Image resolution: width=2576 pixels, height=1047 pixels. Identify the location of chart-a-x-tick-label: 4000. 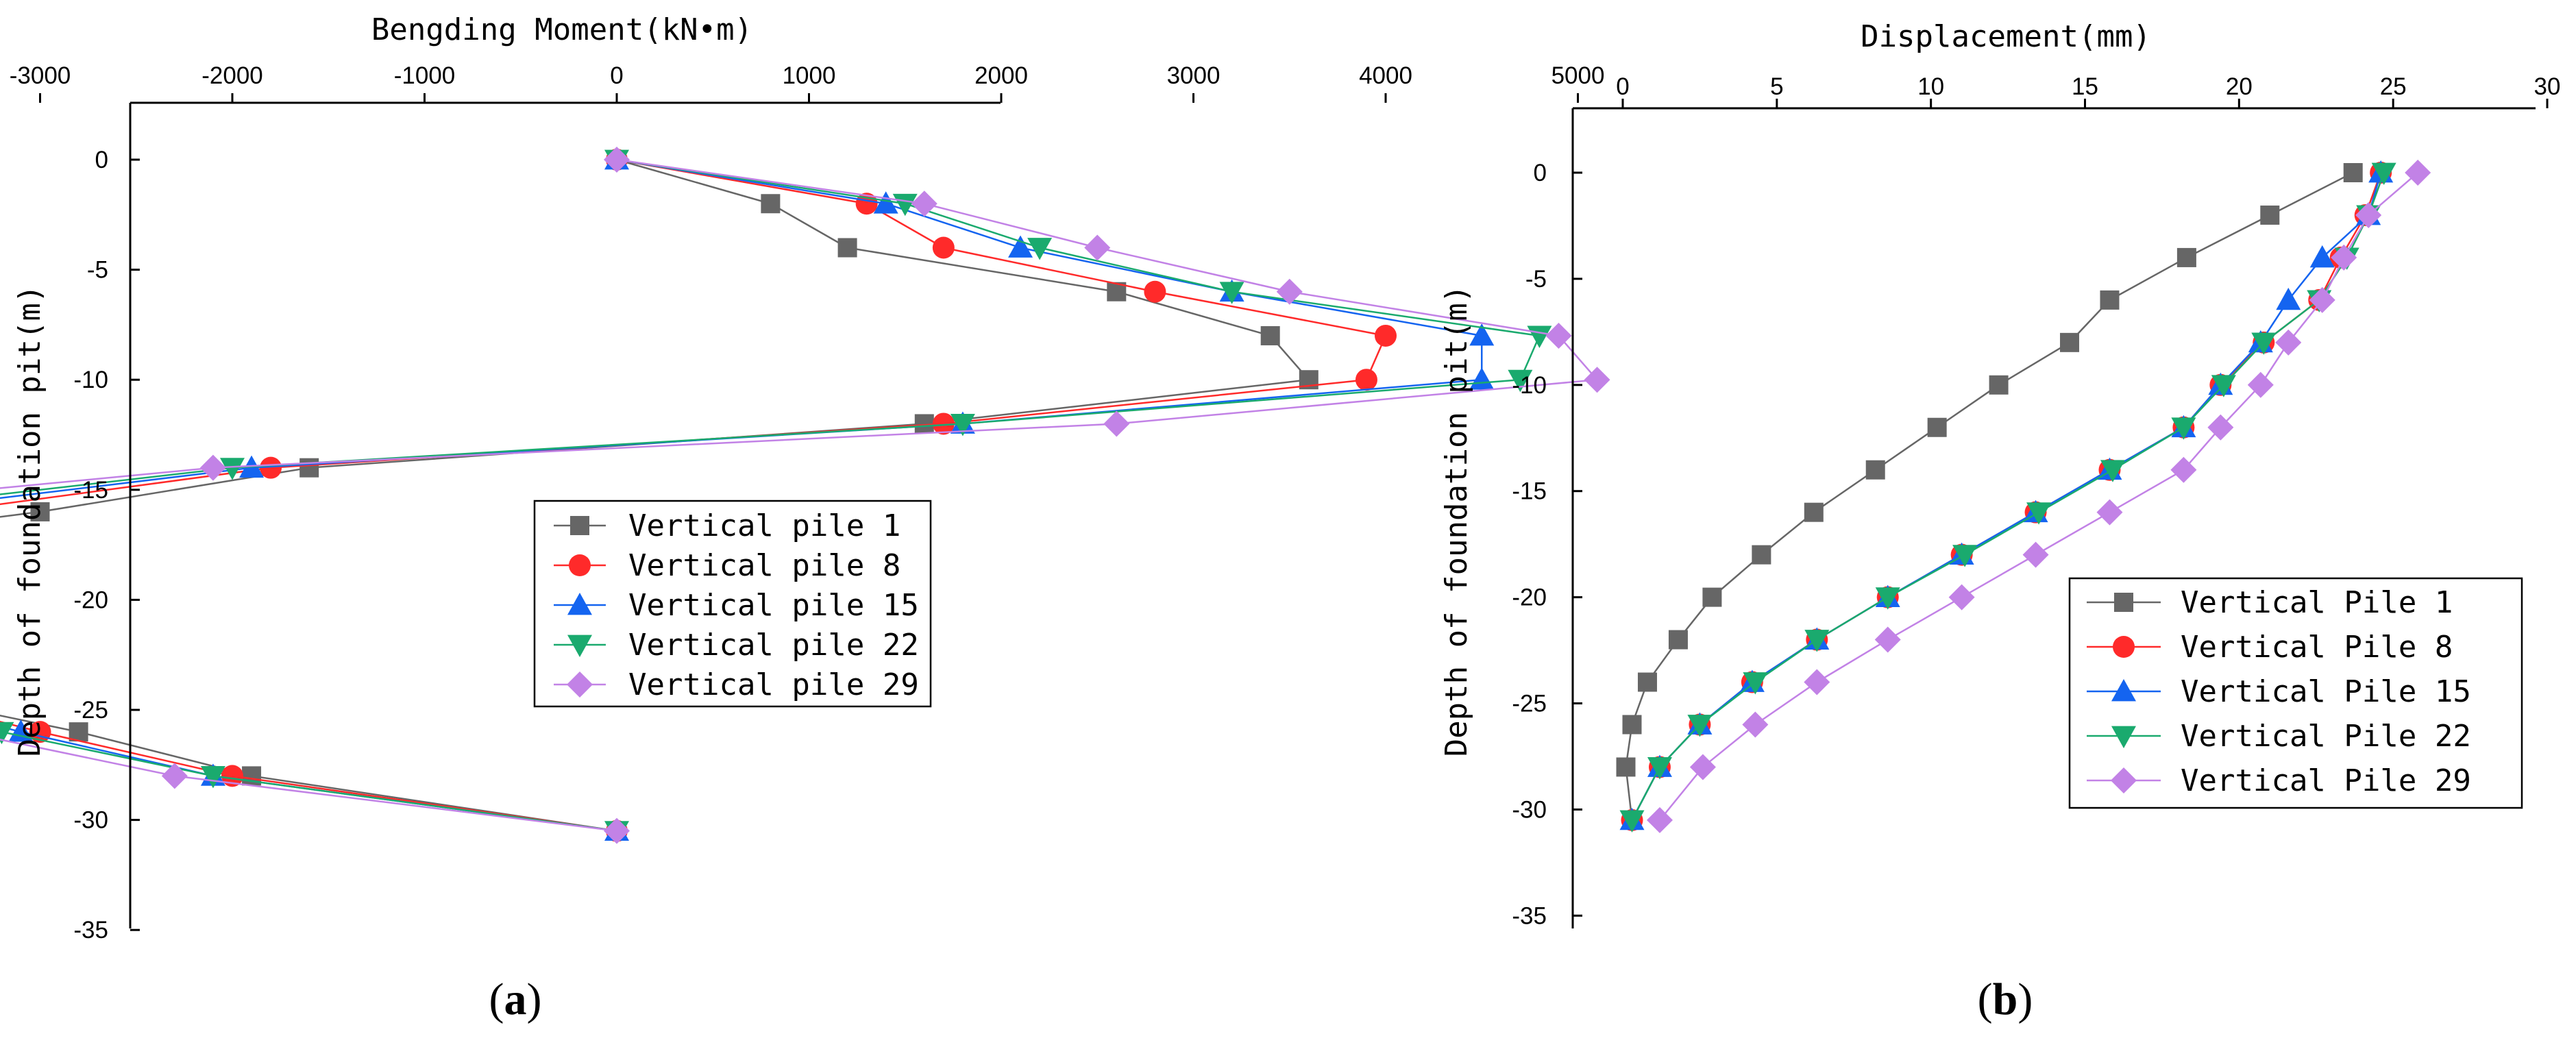
(1386, 75).